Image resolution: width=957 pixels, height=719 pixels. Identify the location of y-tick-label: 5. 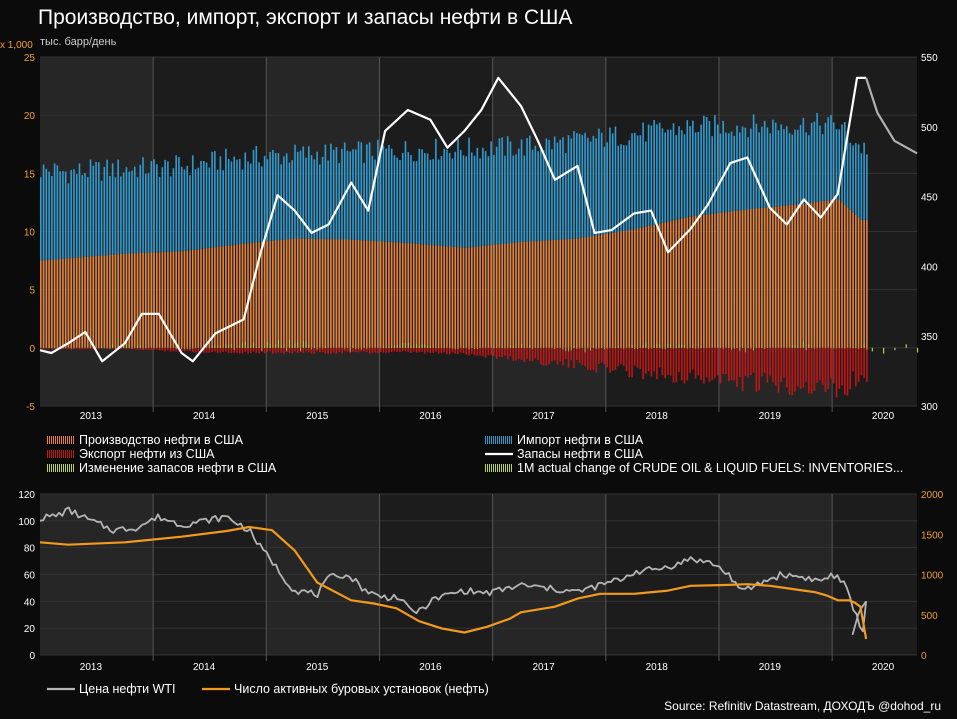
(32, 291).